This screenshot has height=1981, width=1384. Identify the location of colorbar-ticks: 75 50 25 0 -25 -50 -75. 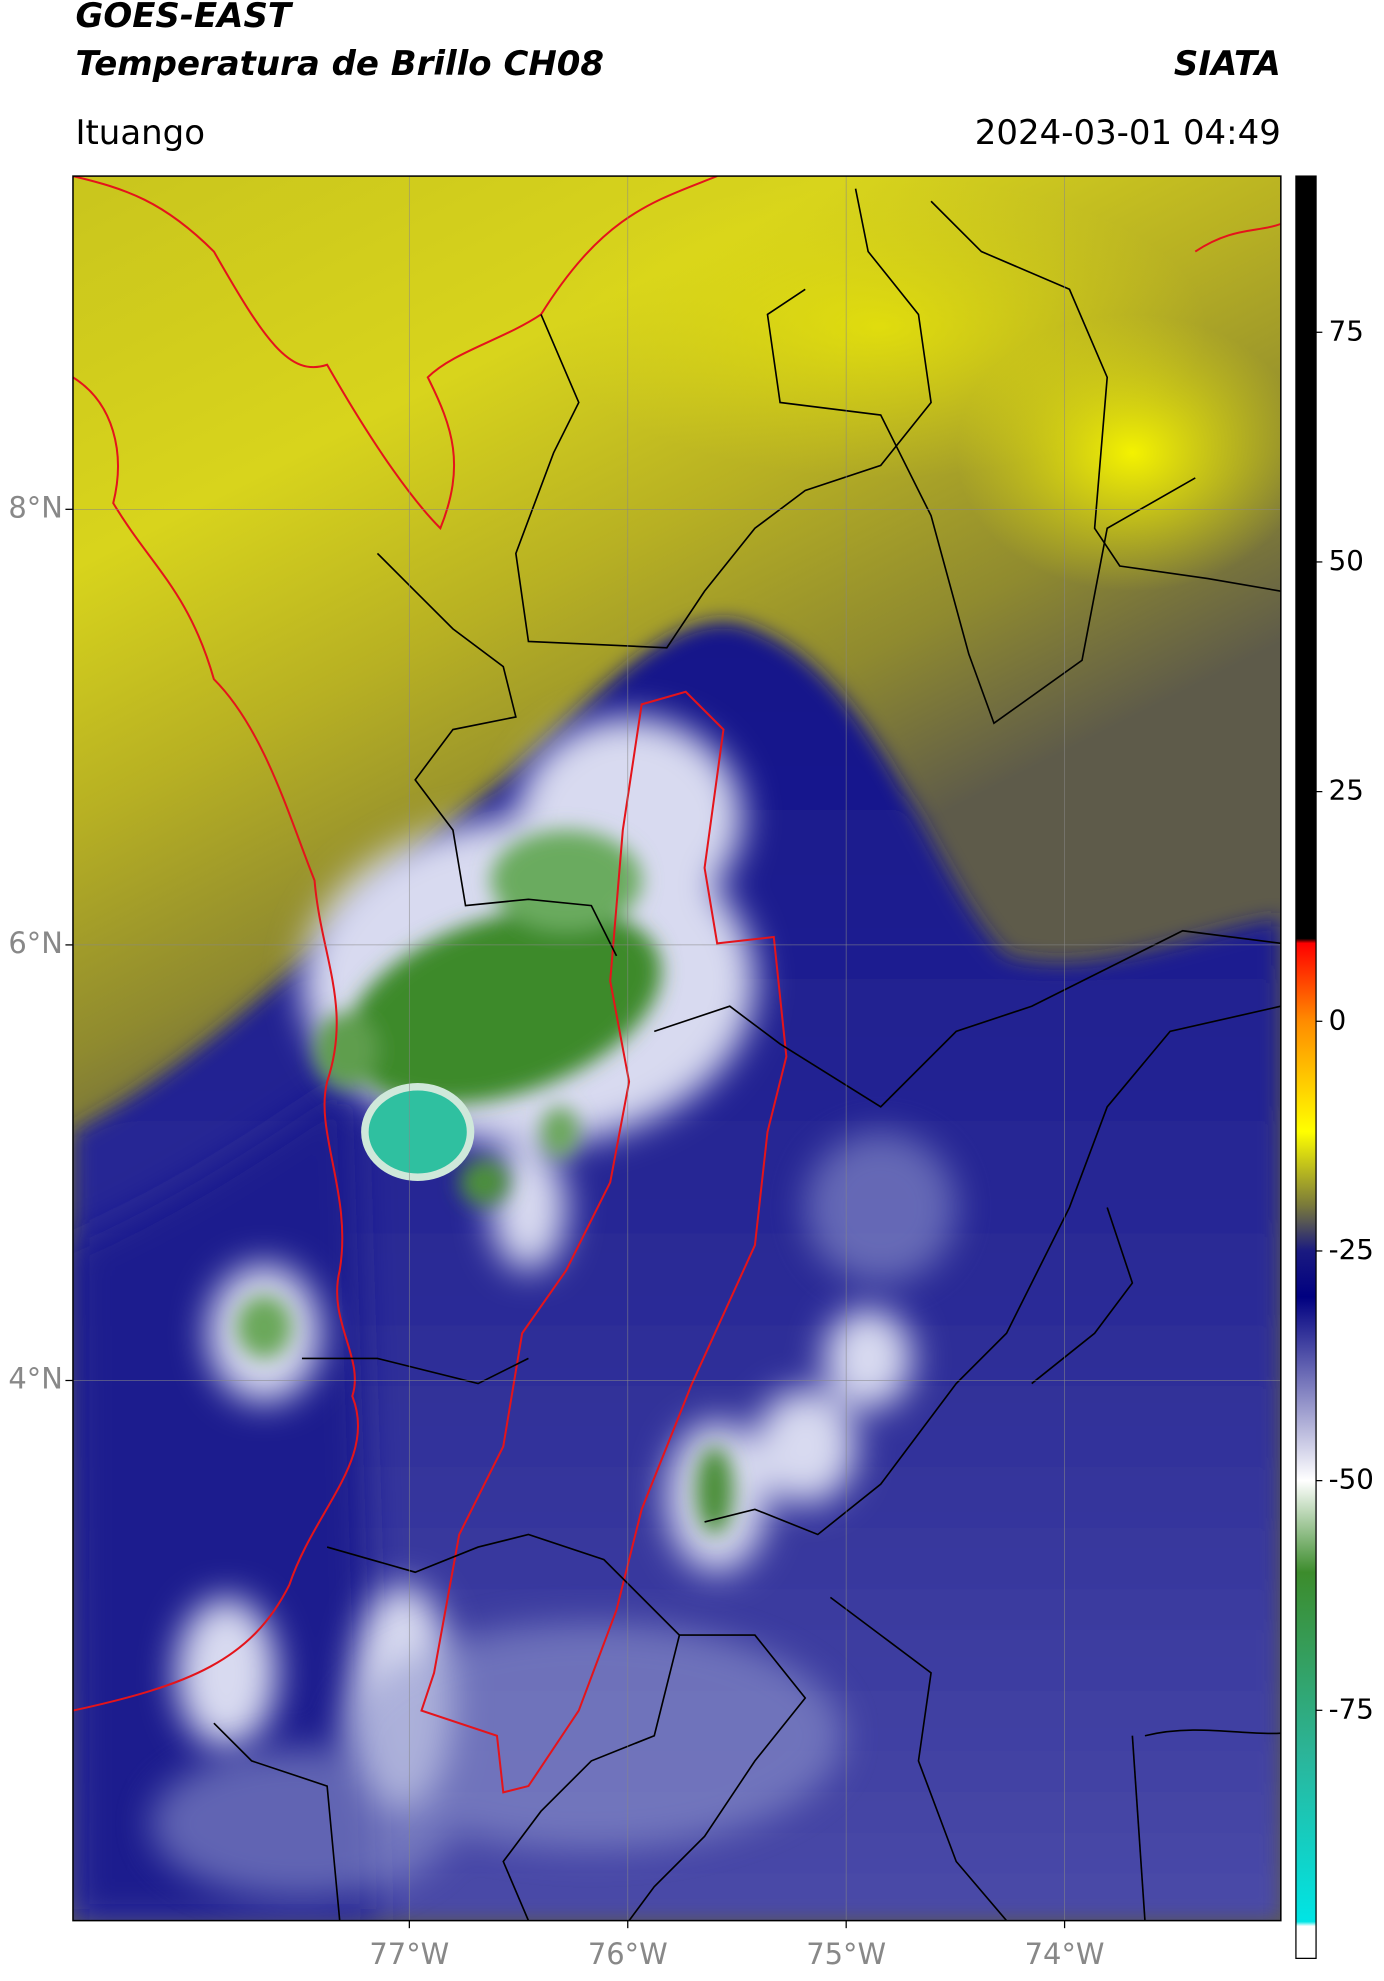
(1345, 1019).